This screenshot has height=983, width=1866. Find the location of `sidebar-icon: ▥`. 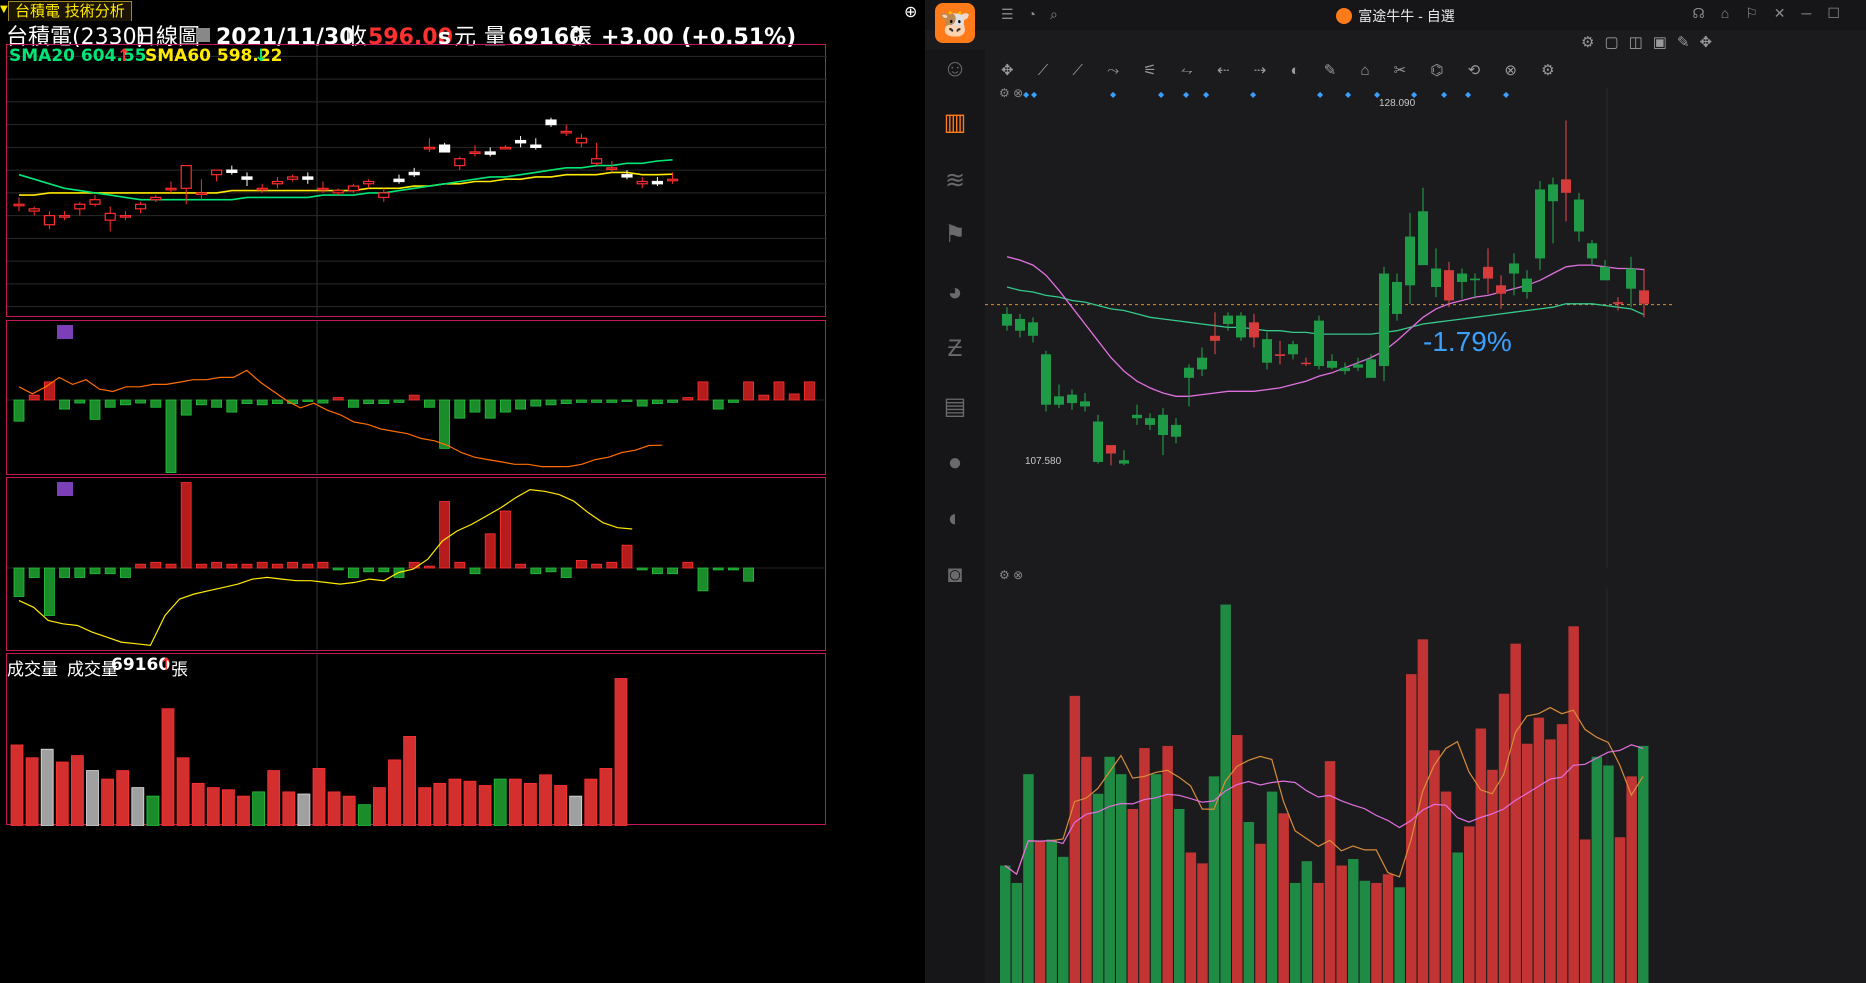

sidebar-icon: ▥ is located at coordinates (955, 122).